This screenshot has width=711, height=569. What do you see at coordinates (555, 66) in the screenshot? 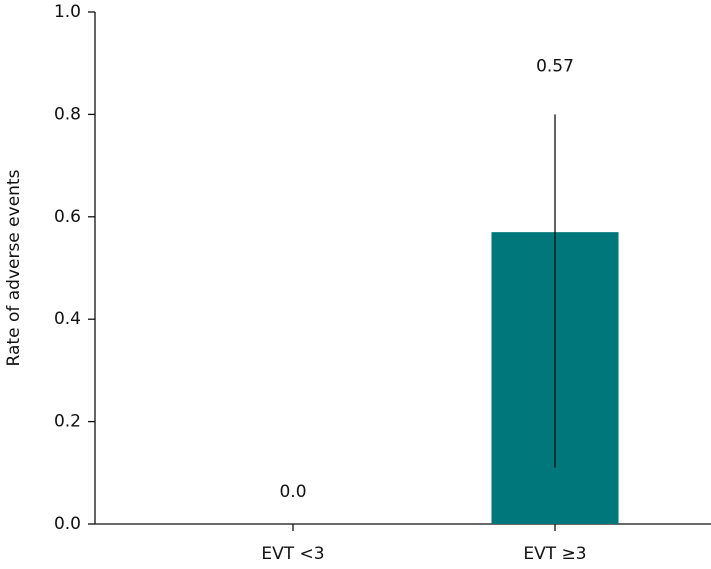
I see `value-label: 0.57` at bounding box center [555, 66].